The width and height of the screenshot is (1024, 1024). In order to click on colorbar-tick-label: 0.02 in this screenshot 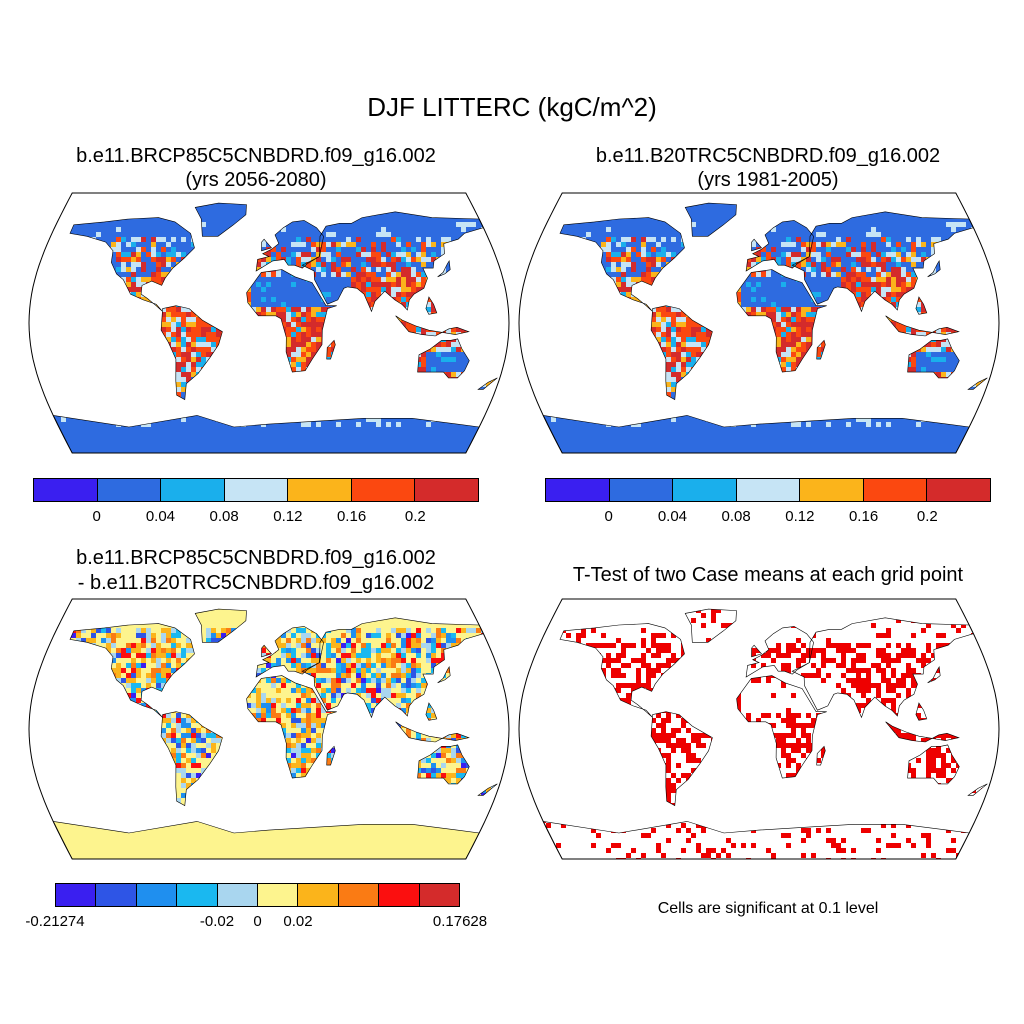, I will do `click(298, 921)`.